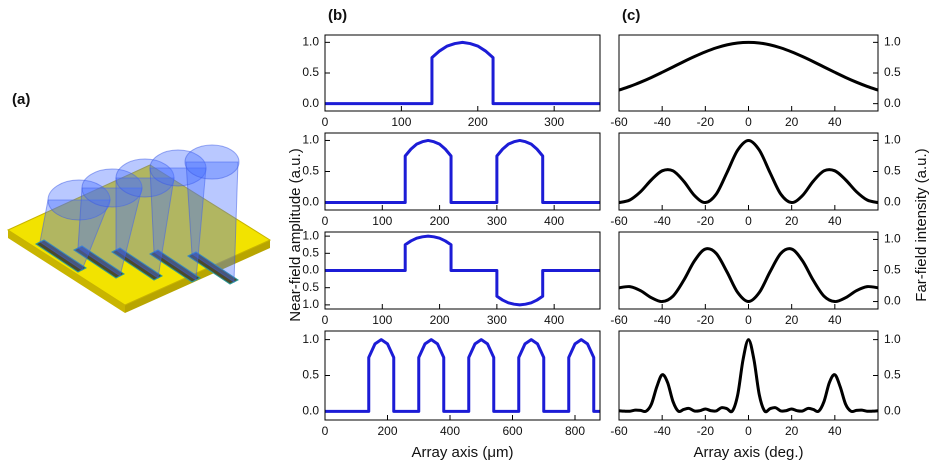  I want to click on x-axis-label: Array axis (deg.), so click(748, 452).